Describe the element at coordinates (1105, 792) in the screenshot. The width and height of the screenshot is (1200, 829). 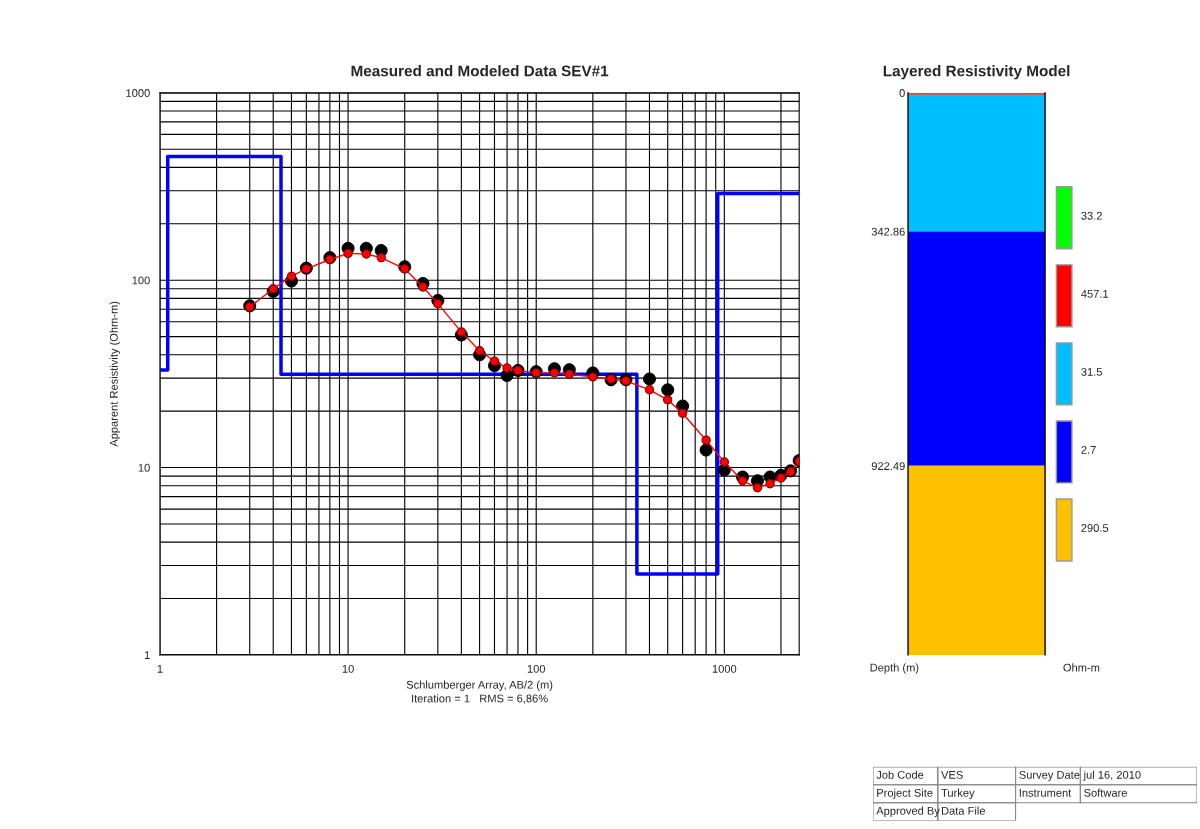
I see `text: Software` at that location.